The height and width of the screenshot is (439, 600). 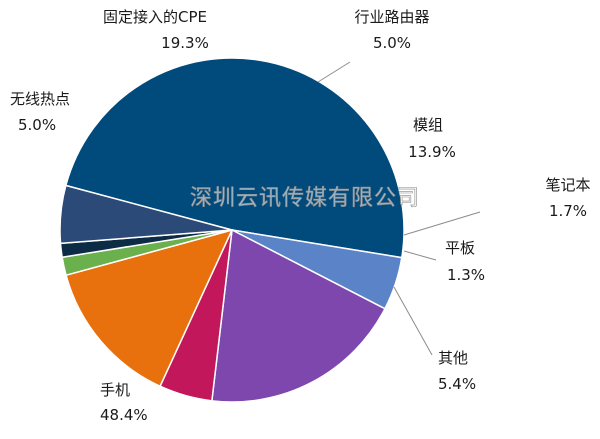 I want to click on watermark-text: 深圳云讯传媒有限公司, so click(x=305, y=198).